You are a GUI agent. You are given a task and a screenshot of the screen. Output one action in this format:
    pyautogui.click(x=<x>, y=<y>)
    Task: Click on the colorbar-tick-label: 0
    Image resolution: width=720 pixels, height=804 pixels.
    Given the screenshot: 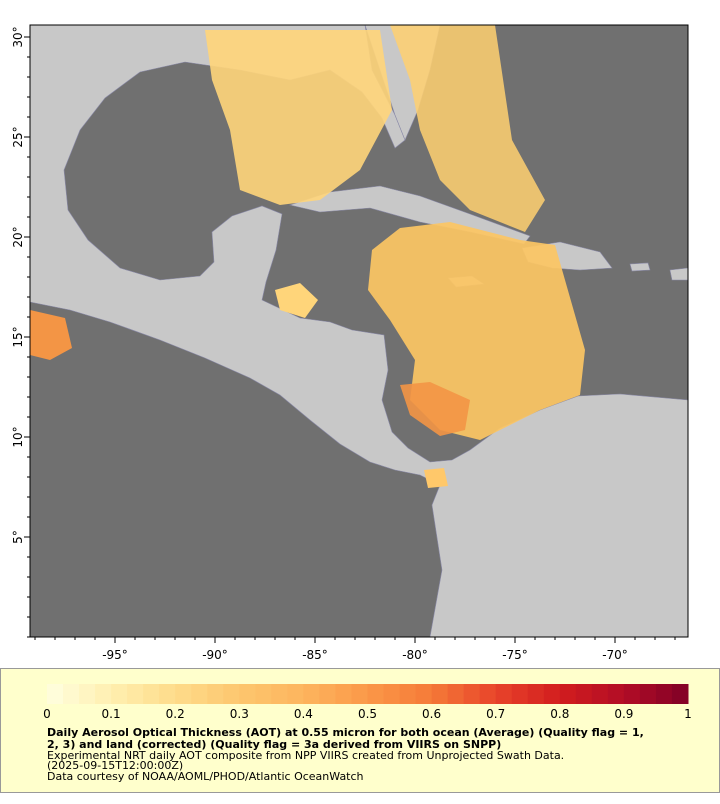 What is the action you would take?
    pyautogui.click(x=47, y=714)
    